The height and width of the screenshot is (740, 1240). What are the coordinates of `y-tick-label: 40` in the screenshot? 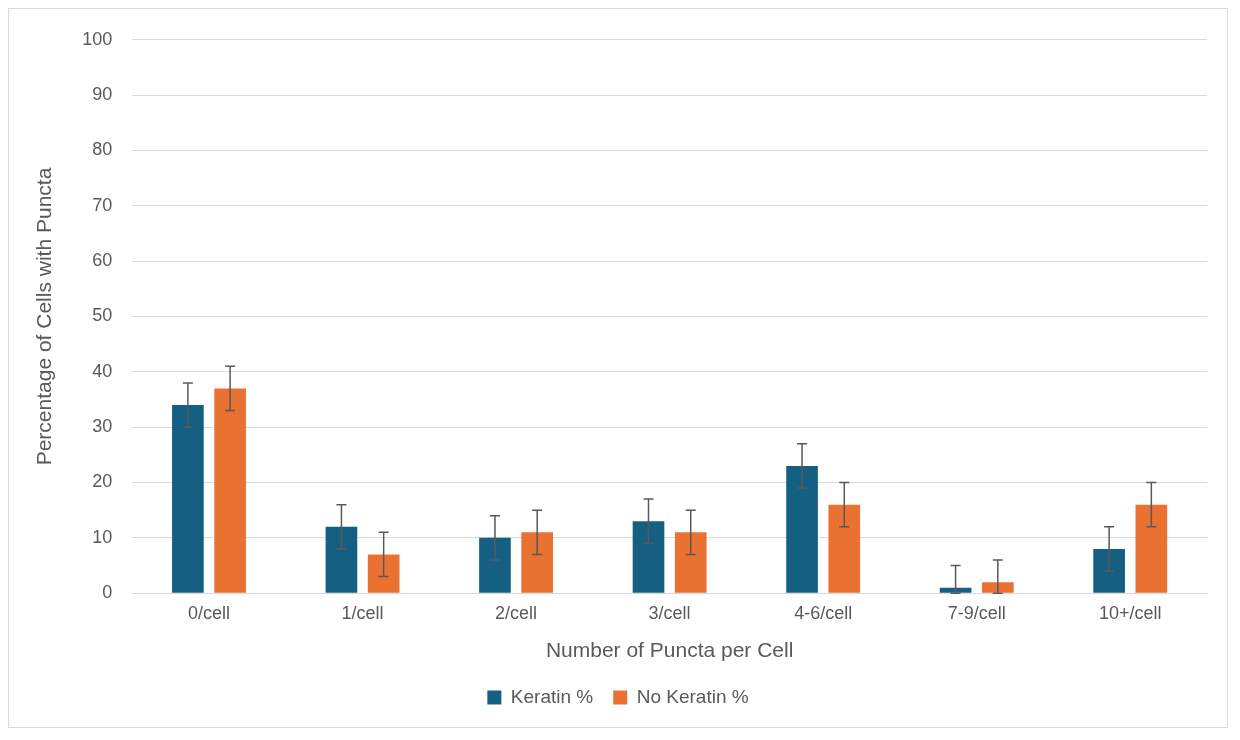 It's located at (102, 370).